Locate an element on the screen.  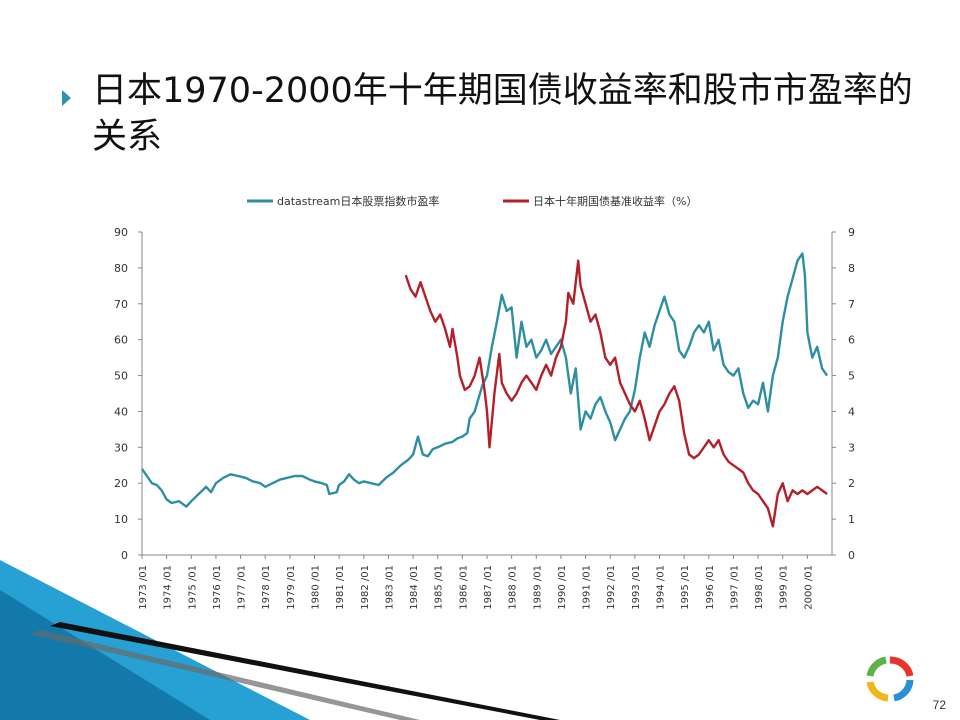
y-right-tick-label: 4 is located at coordinates (851, 411).